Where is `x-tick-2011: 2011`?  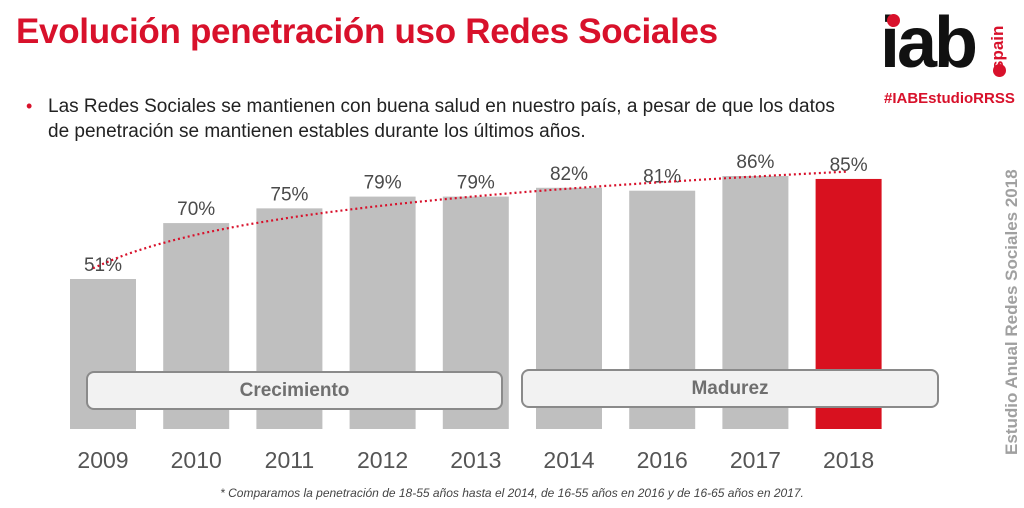
x-tick-2011: 2011 is located at coordinates (289, 460).